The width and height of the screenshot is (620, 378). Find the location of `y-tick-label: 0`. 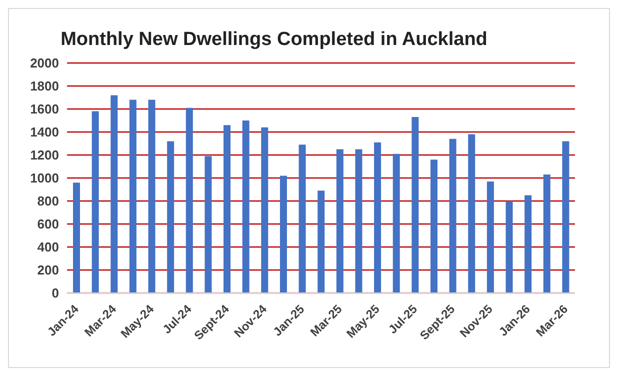

y-tick-label: 0 is located at coordinates (55, 293).